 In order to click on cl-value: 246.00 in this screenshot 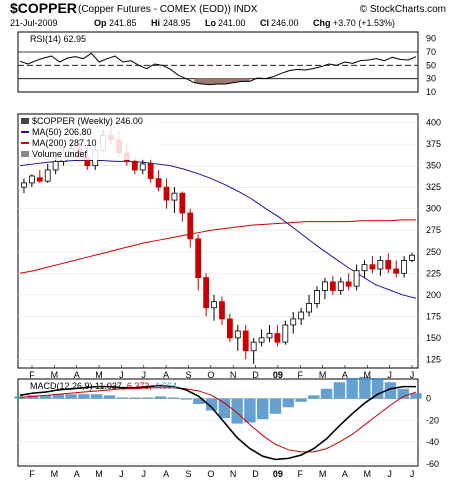, I will do `click(285, 23)`.